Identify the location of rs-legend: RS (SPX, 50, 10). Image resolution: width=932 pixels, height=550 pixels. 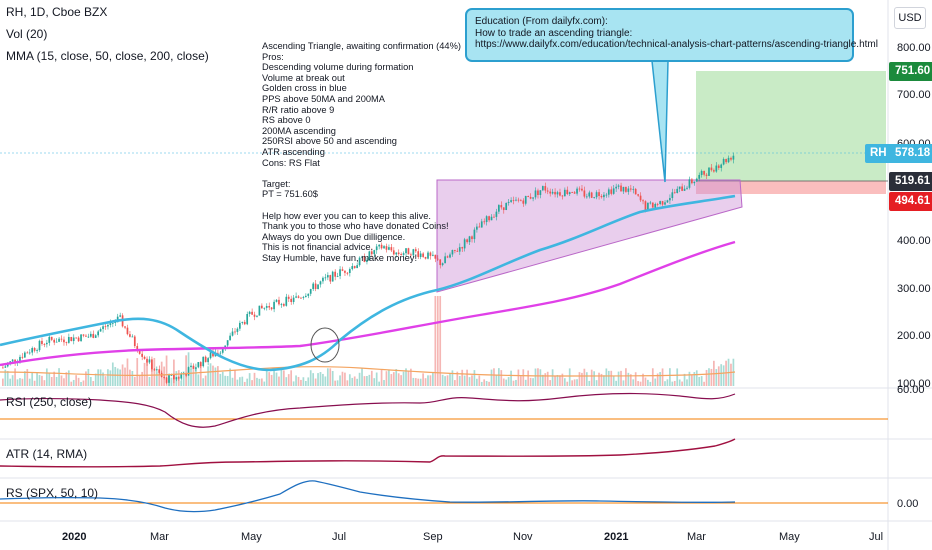
(52, 493).